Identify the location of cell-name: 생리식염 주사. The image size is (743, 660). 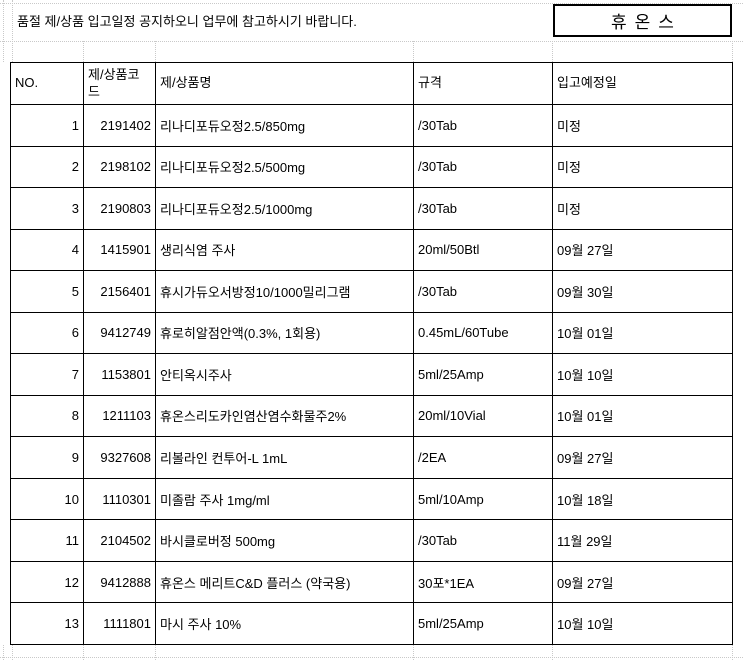
(284, 250).